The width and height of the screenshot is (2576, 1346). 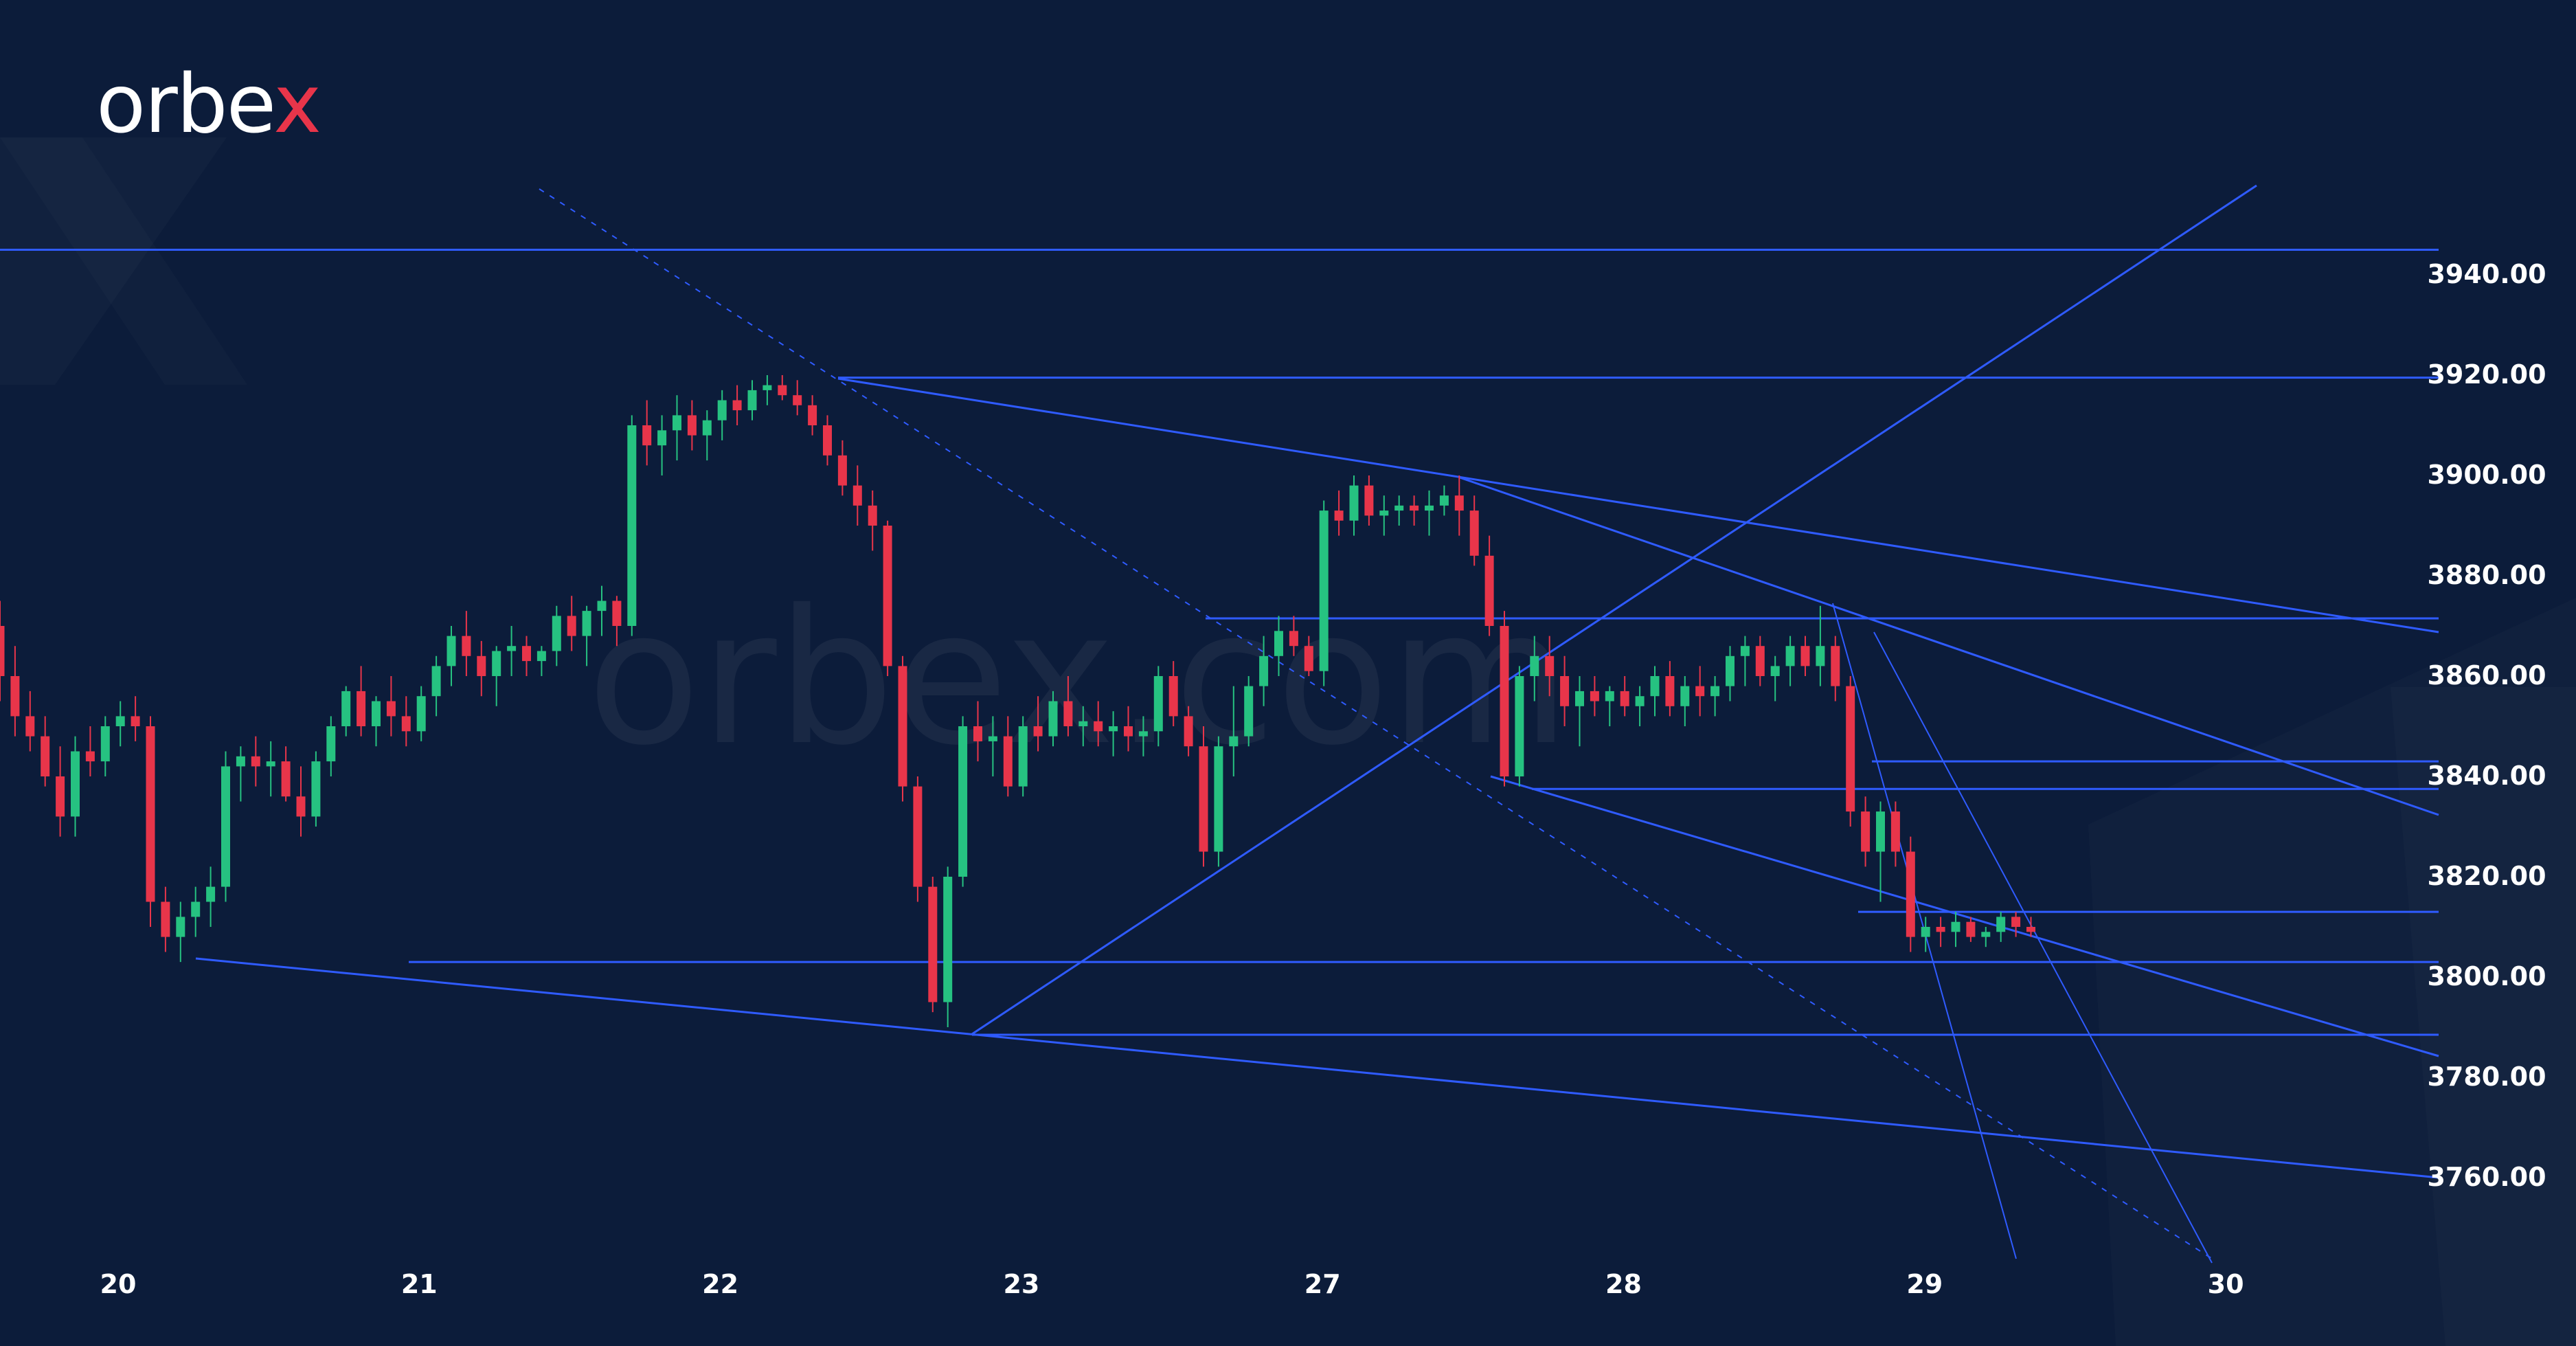 I want to click on y-tick-label: 3840.00, so click(x=2486, y=776).